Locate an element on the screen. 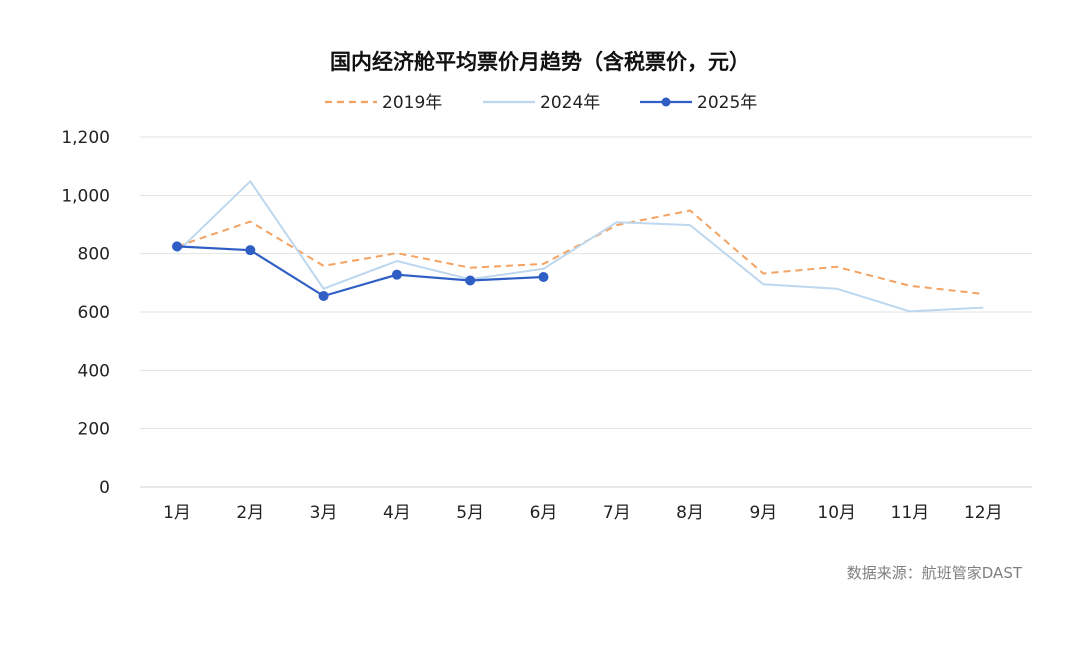  legend: 2019年 2024年 2025年 is located at coordinates (541, 103).